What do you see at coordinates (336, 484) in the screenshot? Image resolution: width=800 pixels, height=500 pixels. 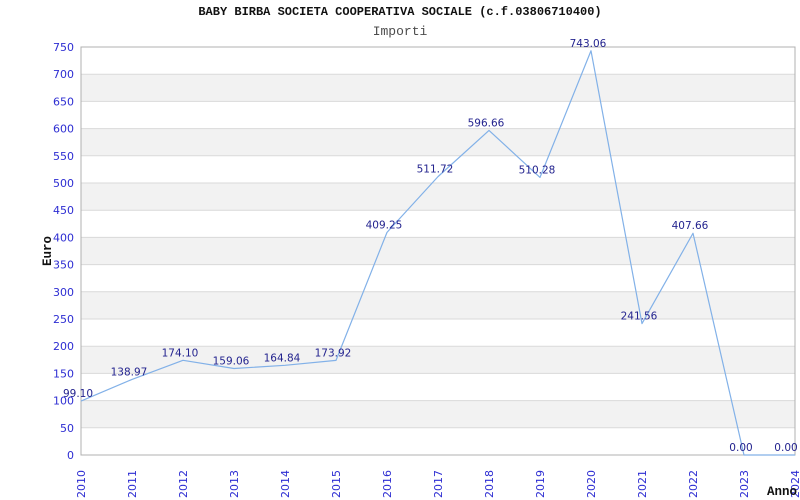 I see `x-tick-label: 2015` at bounding box center [336, 484].